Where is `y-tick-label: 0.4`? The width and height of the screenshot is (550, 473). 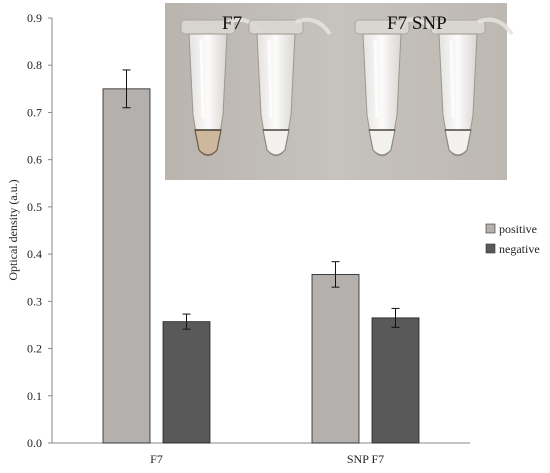
y-tick-label: 0.4 is located at coordinates (34, 254).